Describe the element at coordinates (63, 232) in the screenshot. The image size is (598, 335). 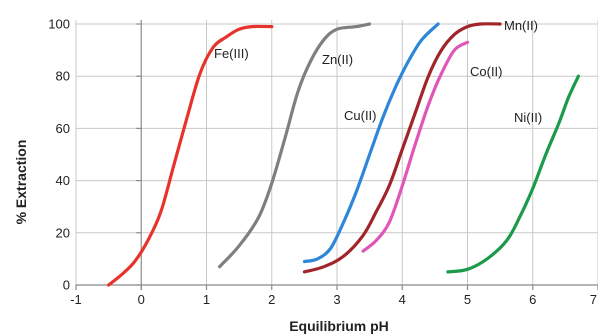
I see `y-tick-label: 20` at that location.